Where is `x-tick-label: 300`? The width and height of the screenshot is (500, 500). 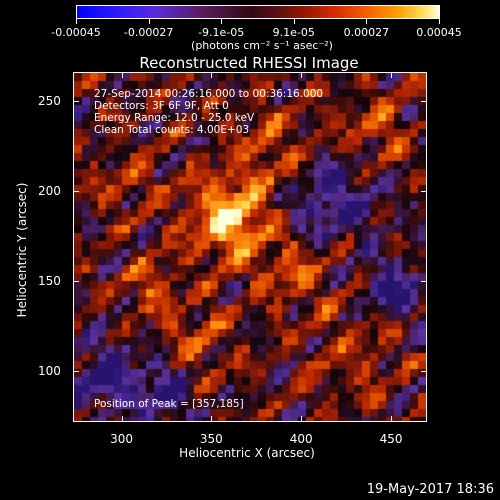 x-tick-label: 300 is located at coordinates (121, 439).